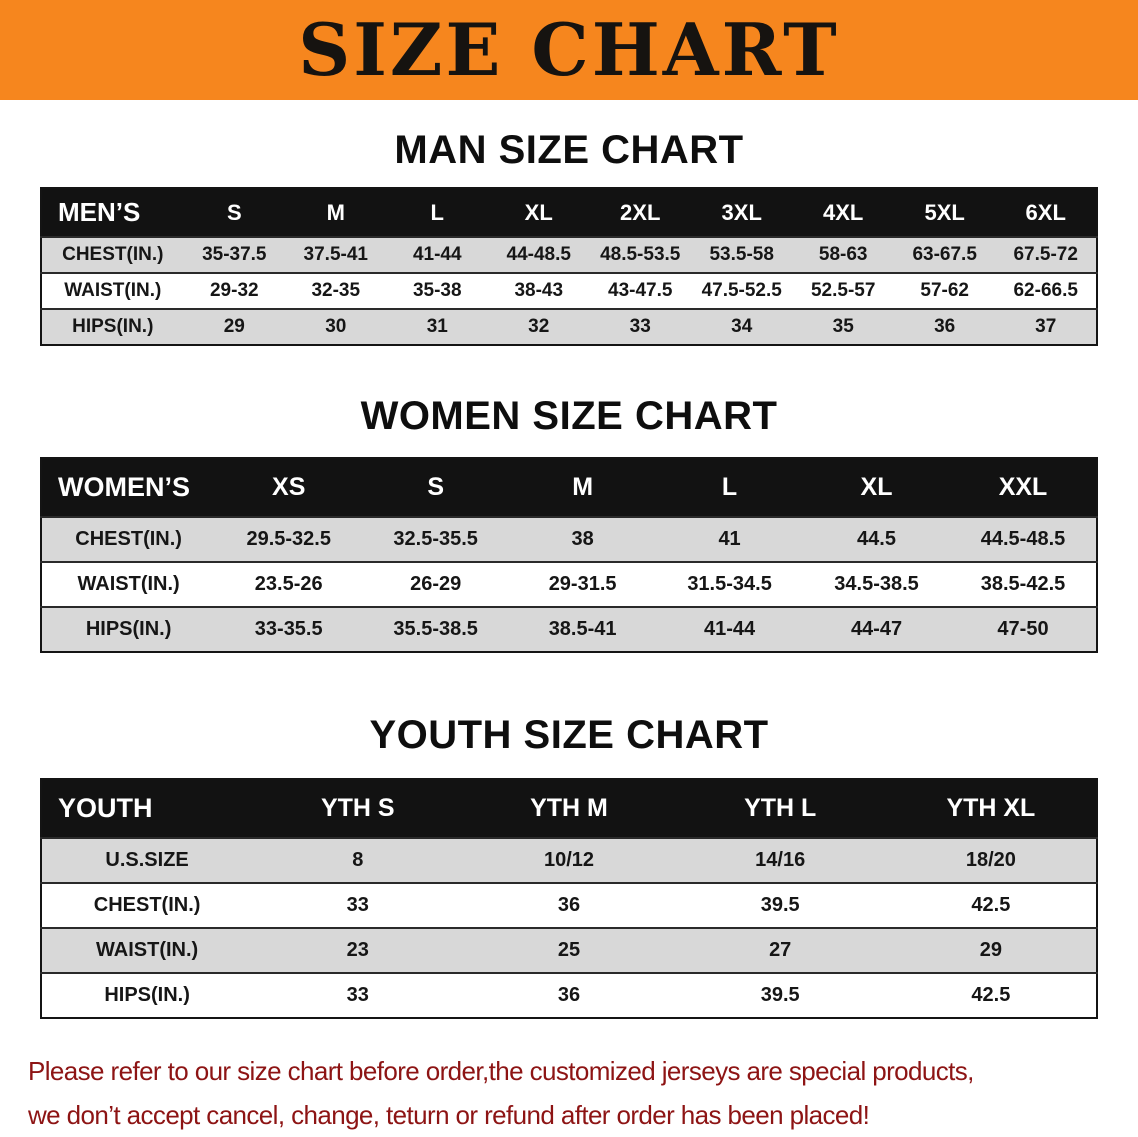 Image resolution: width=1138 pixels, height=1137 pixels. What do you see at coordinates (234, 254) in the screenshot?
I see `size-cell: 35-37.5` at bounding box center [234, 254].